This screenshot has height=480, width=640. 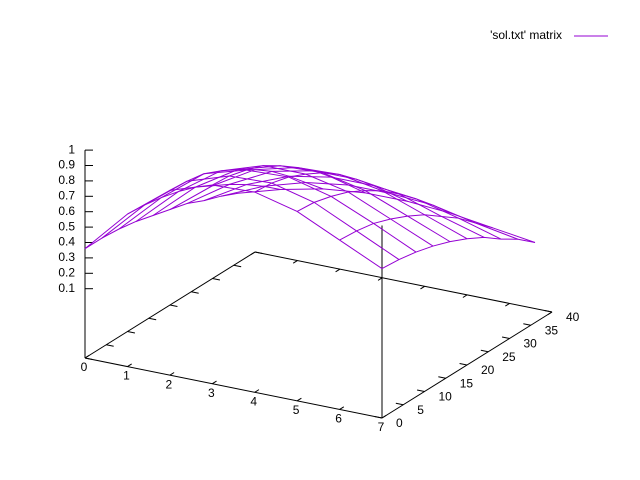 What do you see at coordinates (126, 376) in the screenshot?
I see `x-tick-label: 1` at bounding box center [126, 376].